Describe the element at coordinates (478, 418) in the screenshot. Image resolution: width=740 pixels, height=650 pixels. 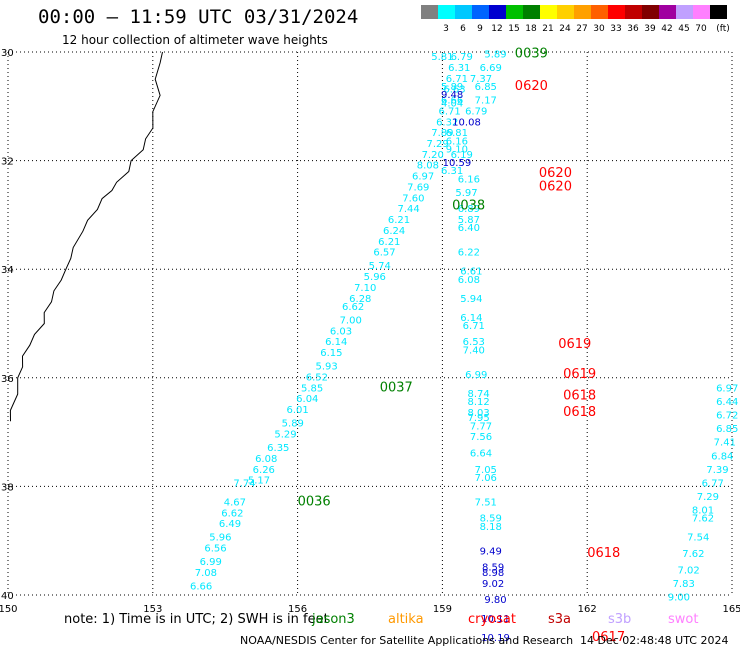
I see `wave-height-value: 7.95` at that location.